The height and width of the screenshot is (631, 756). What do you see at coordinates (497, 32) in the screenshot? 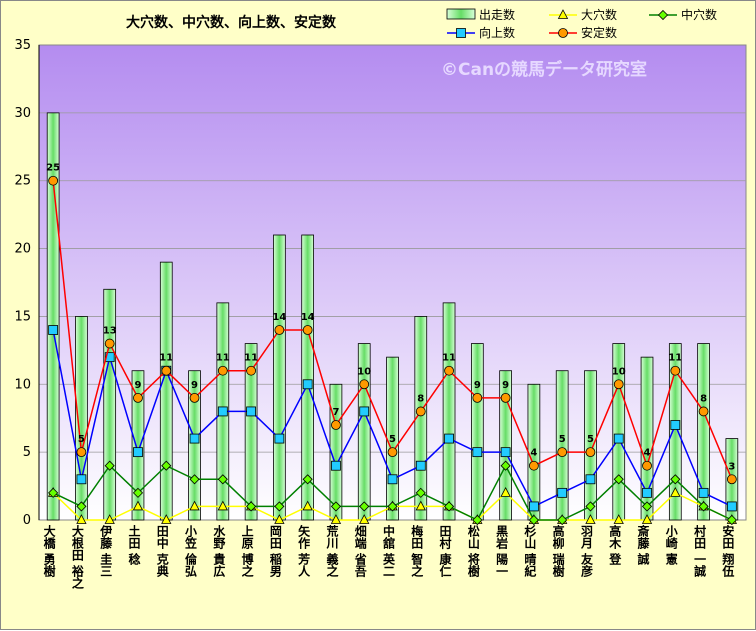
I see `legend-label: 向上数` at bounding box center [497, 32].